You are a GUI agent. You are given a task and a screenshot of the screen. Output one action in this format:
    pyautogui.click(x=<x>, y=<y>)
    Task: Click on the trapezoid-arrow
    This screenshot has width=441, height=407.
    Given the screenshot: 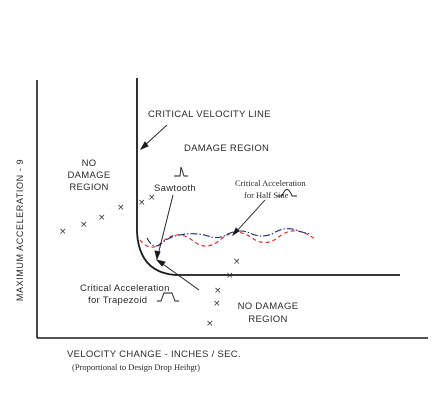 What is the action you would take?
    pyautogui.click(x=177, y=275)
    